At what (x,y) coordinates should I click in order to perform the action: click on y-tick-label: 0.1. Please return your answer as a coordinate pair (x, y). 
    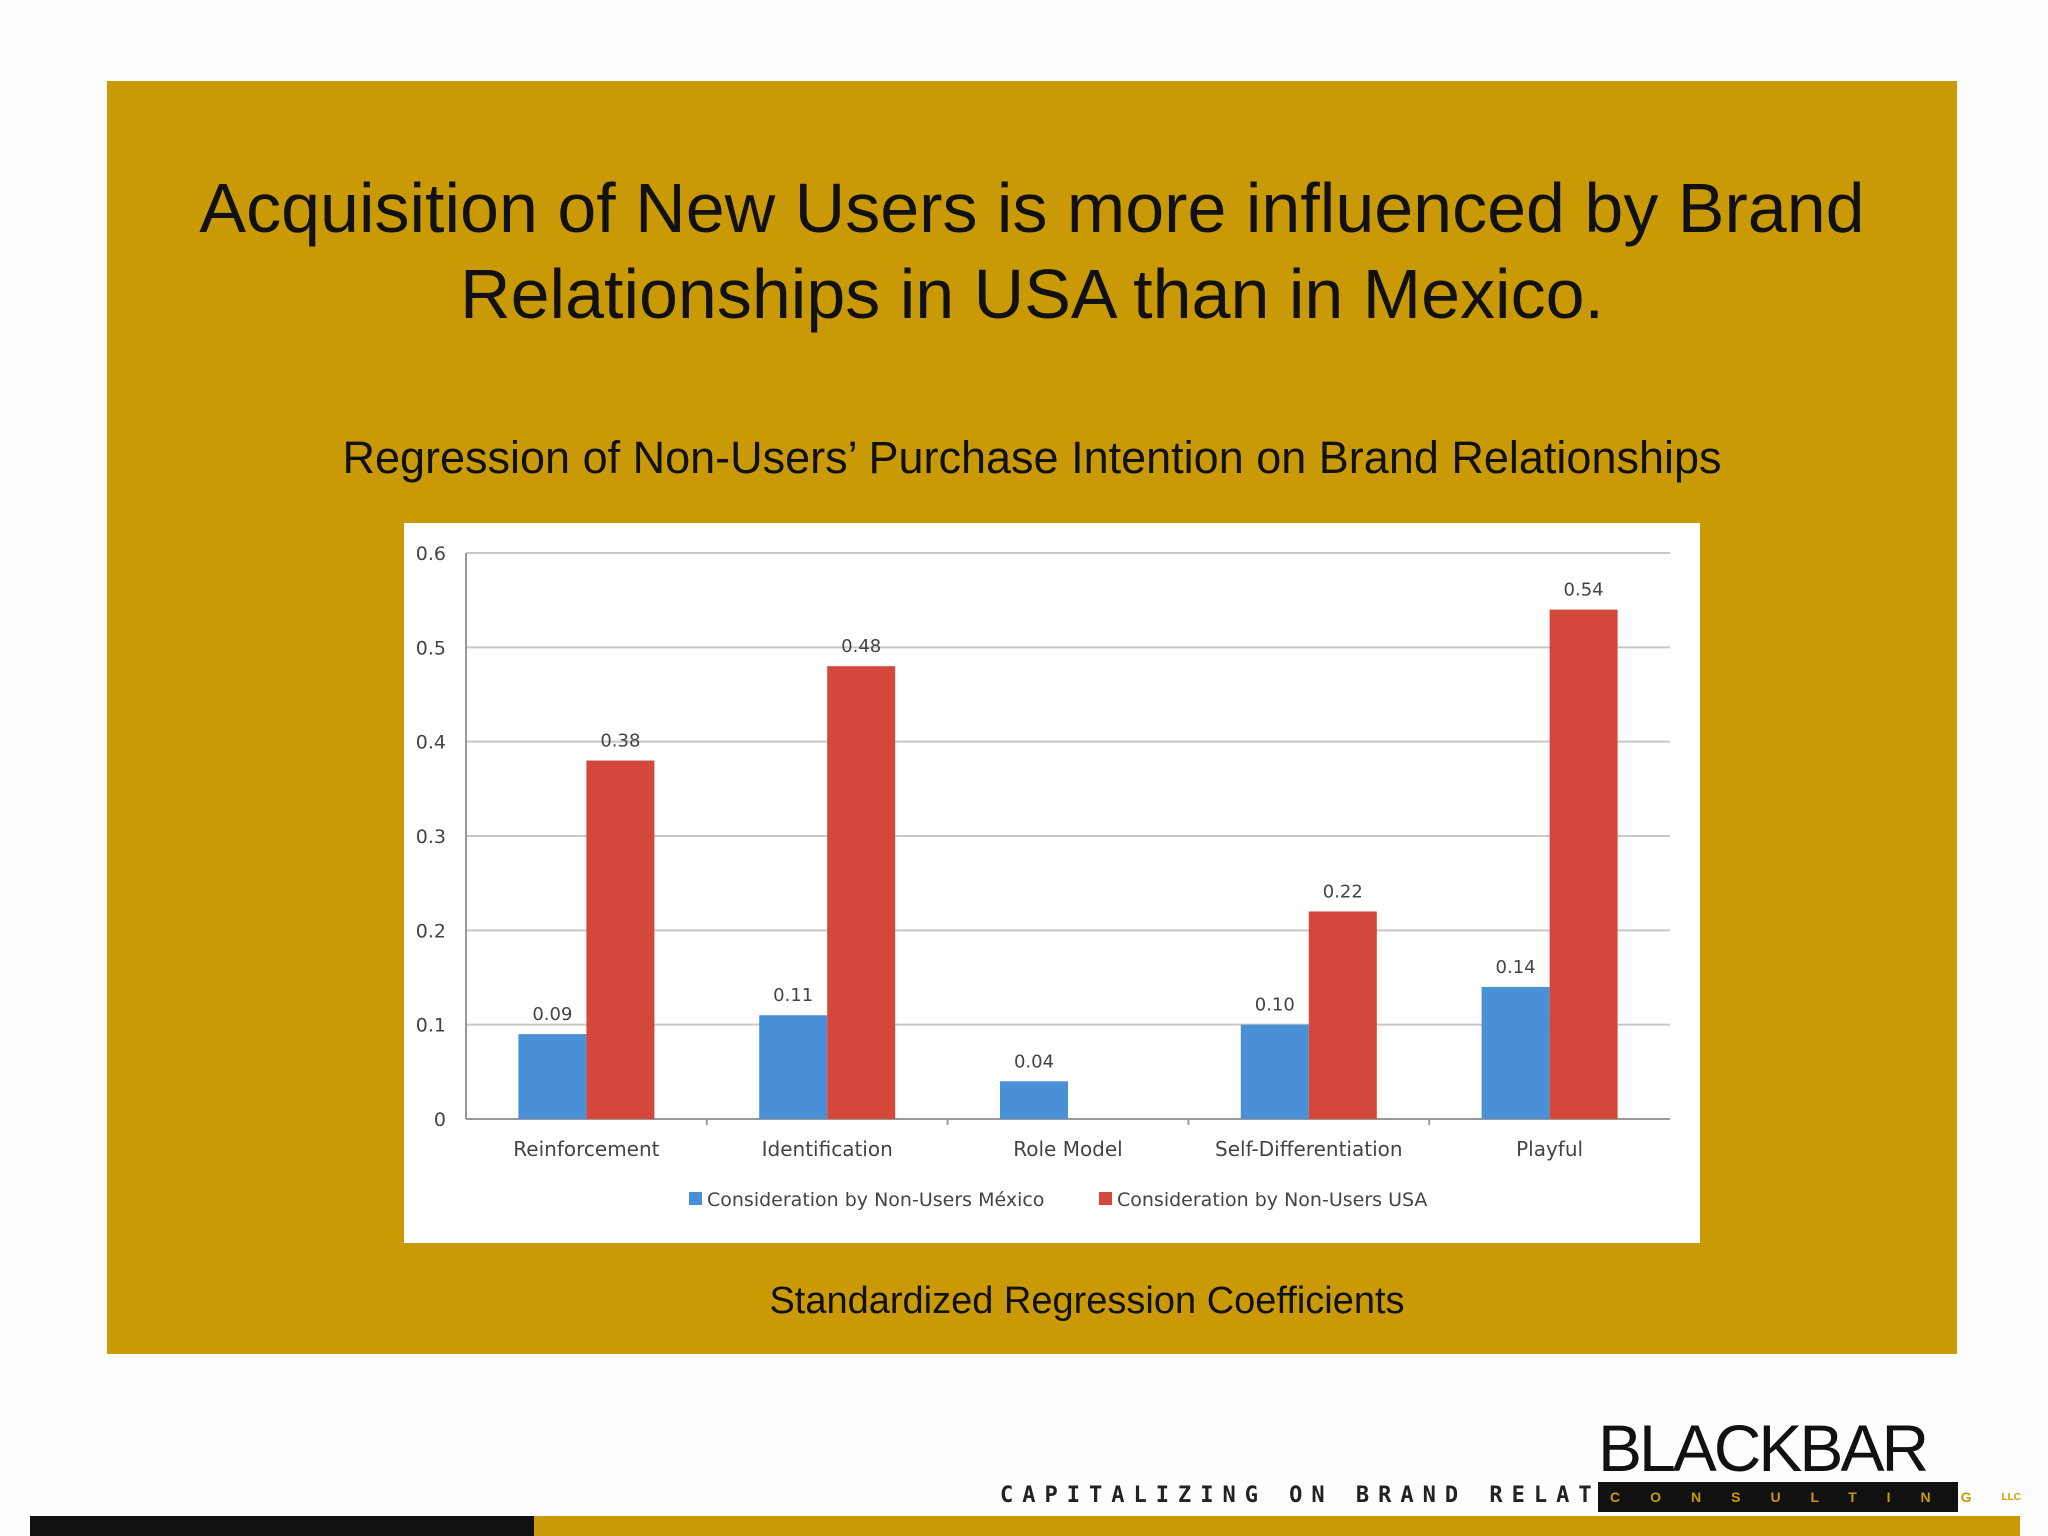
    Looking at the image, I should click on (431, 1026).